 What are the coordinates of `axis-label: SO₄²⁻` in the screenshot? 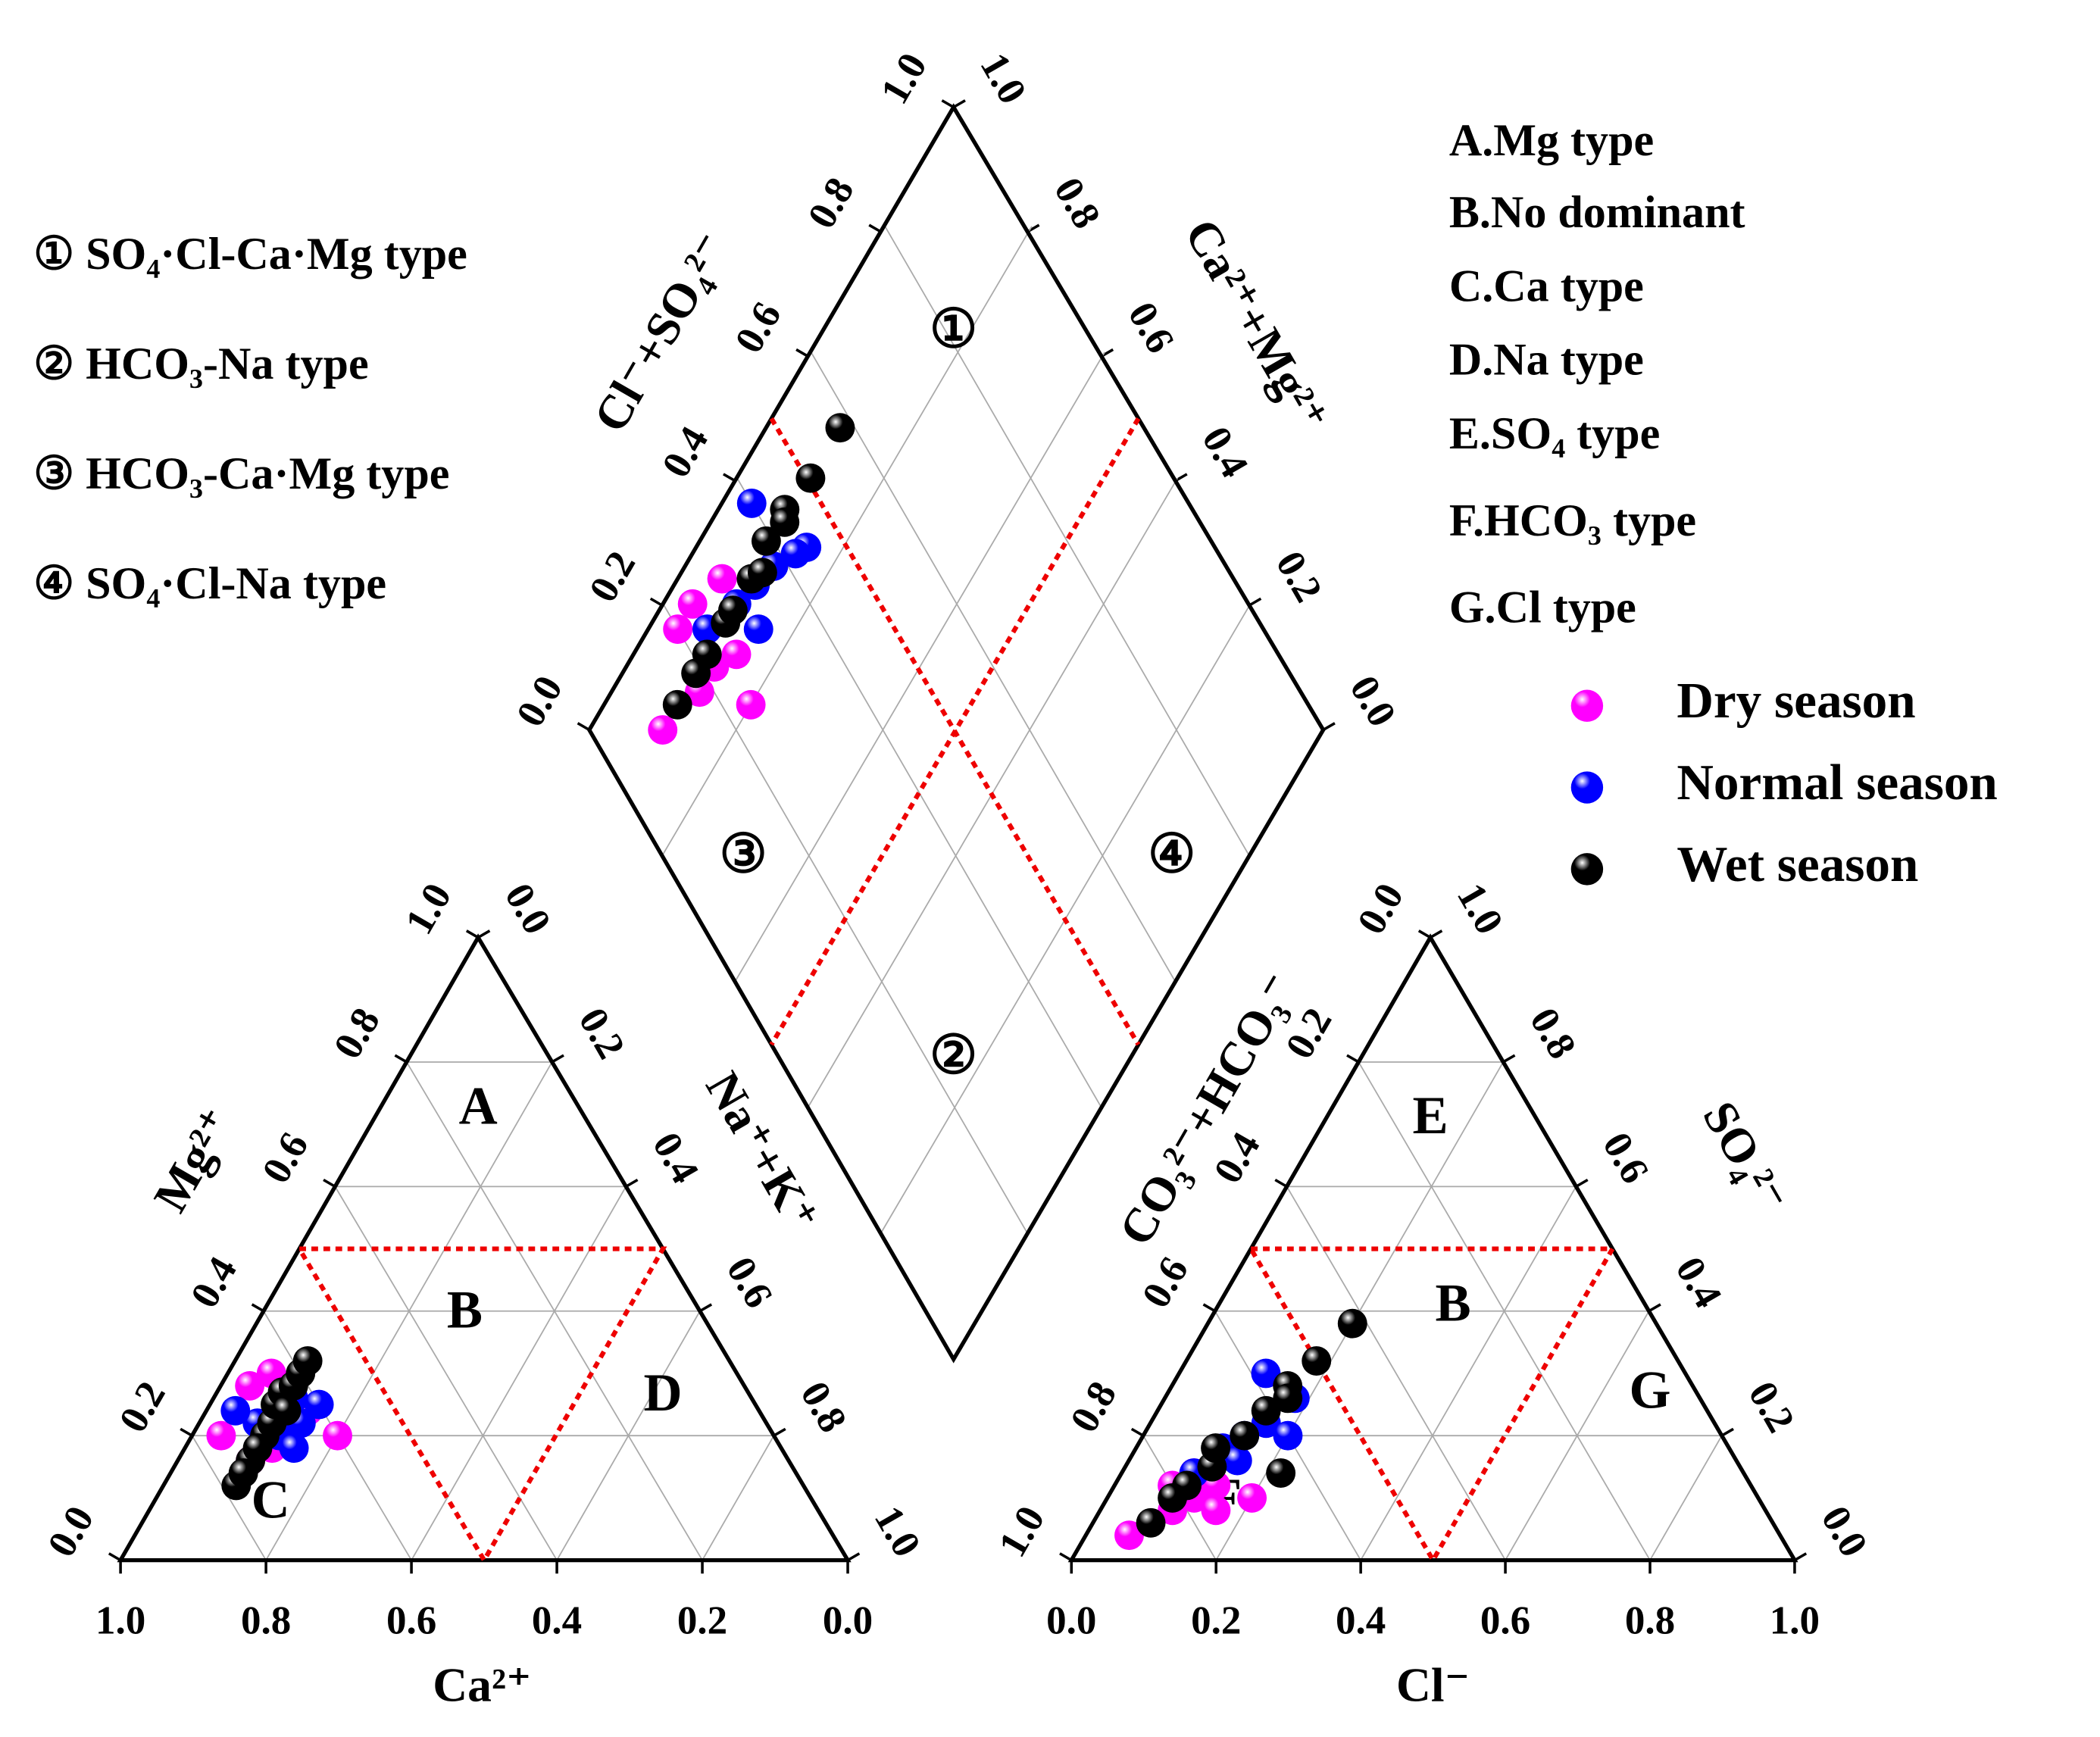 It's located at (1745, 1157).